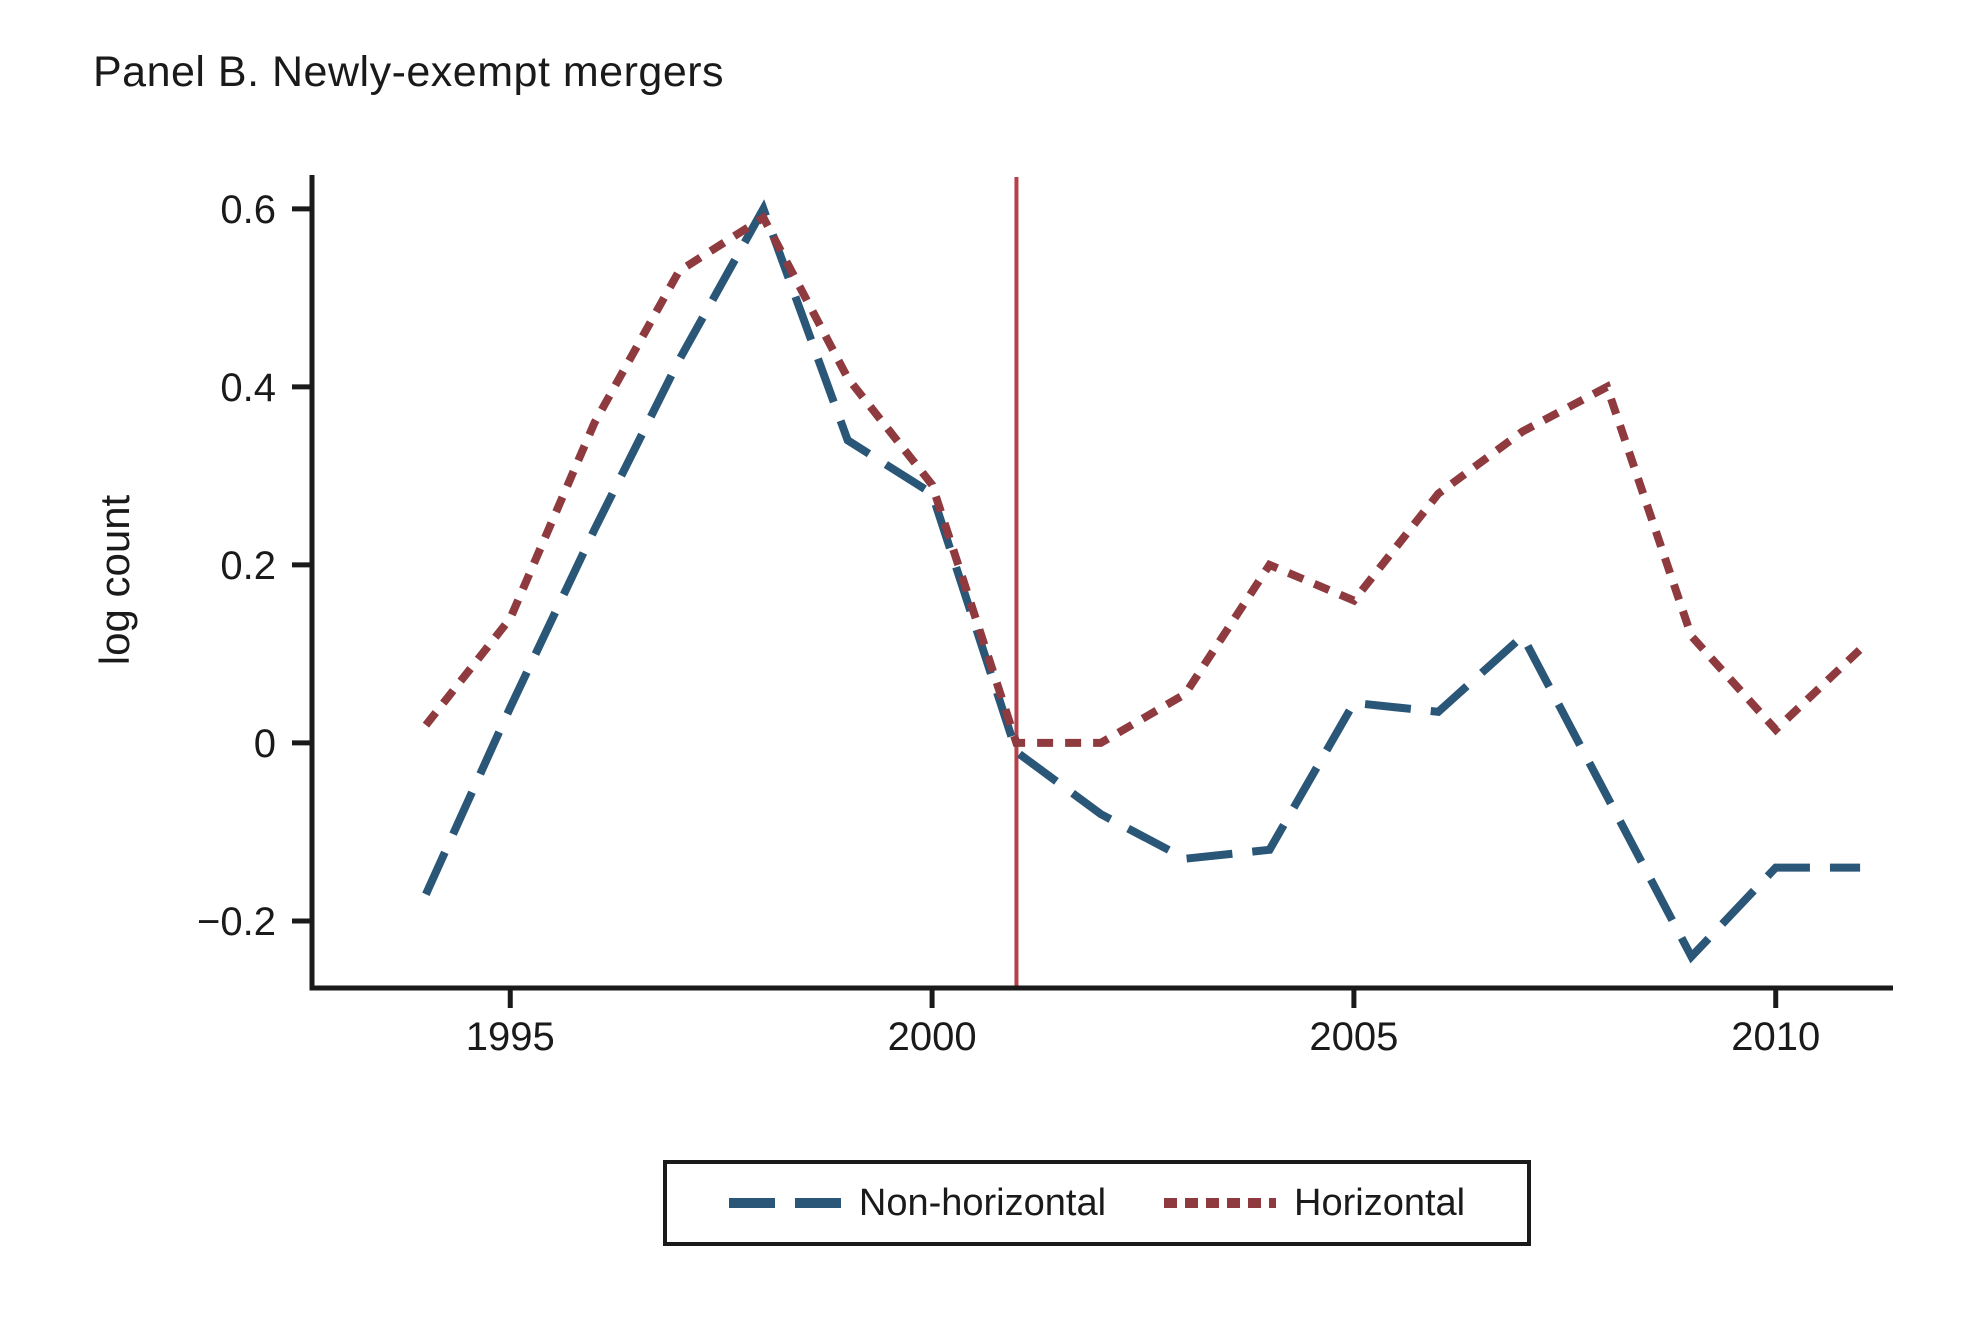  What do you see at coordinates (510, 1037) in the screenshot?
I see `x-tick-label: 1995` at bounding box center [510, 1037].